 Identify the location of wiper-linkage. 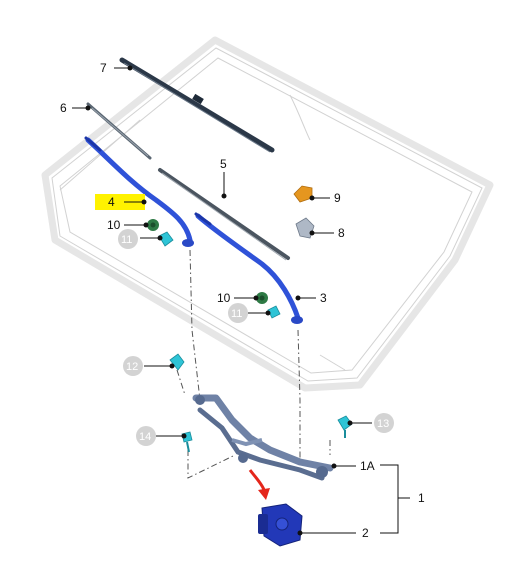
(263, 437).